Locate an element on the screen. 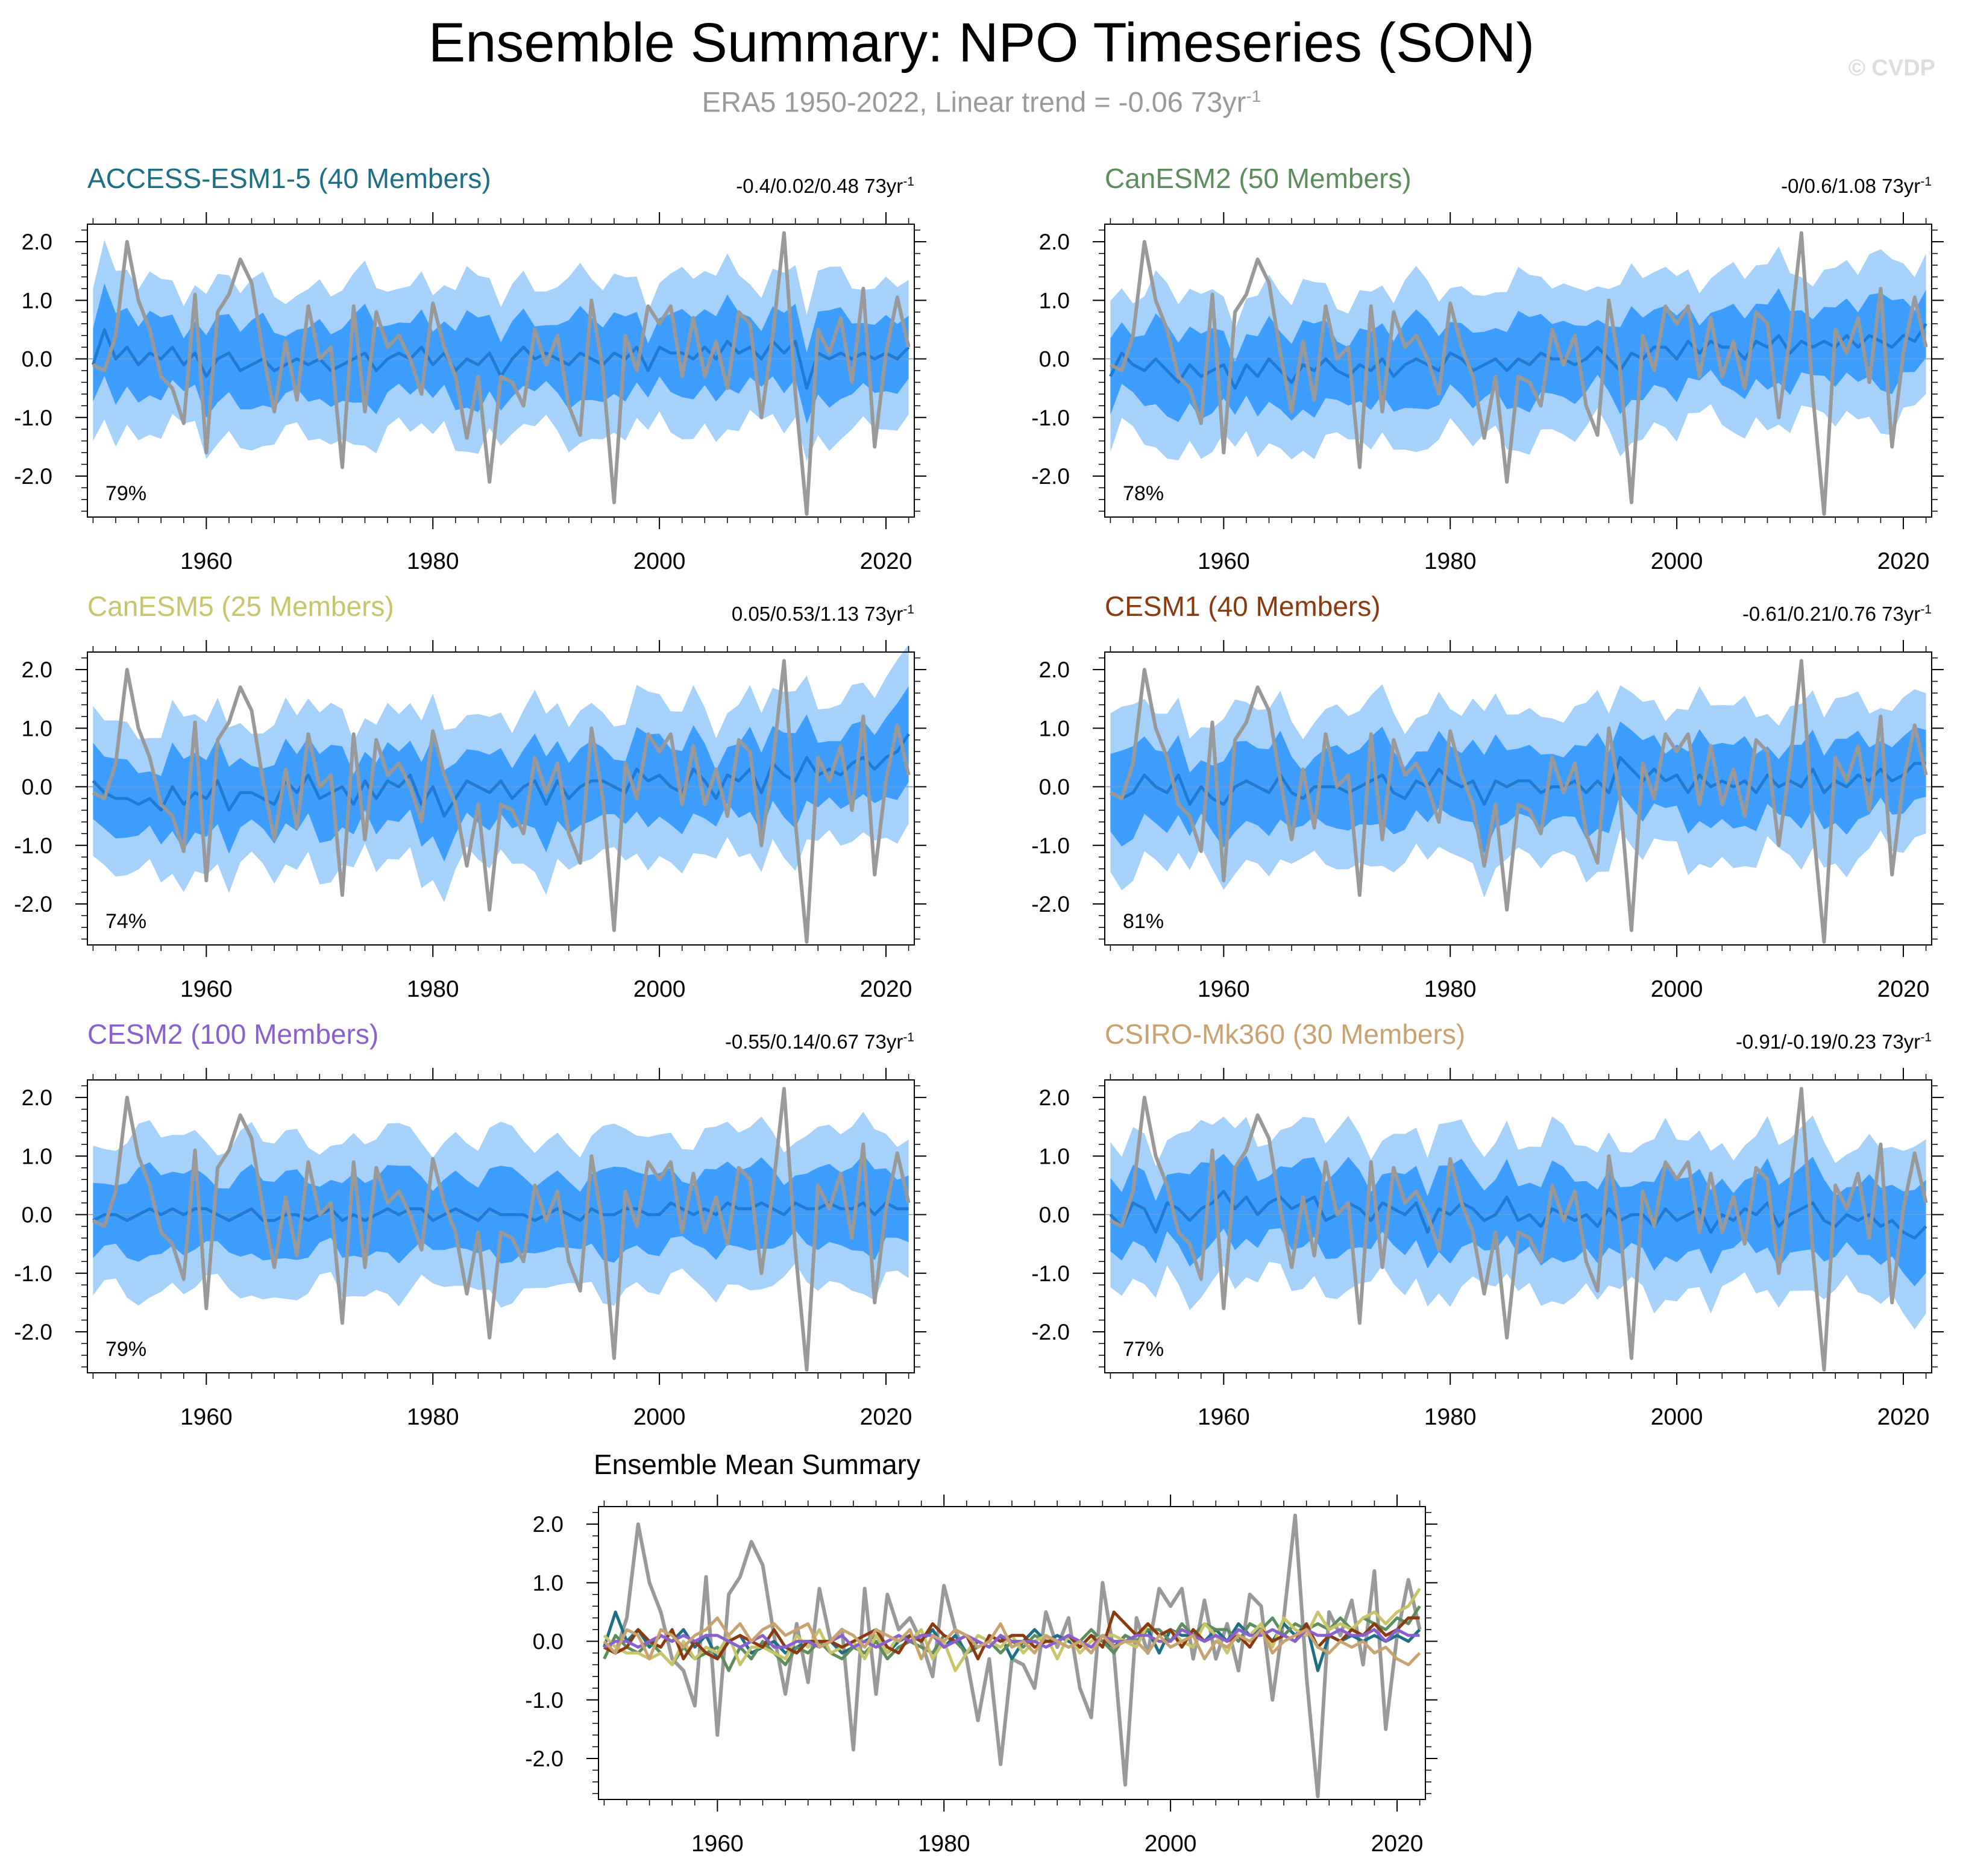 This screenshot has width=1963, height=1876. panel-4-x-tick-label: 2020 is located at coordinates (1903, 989).